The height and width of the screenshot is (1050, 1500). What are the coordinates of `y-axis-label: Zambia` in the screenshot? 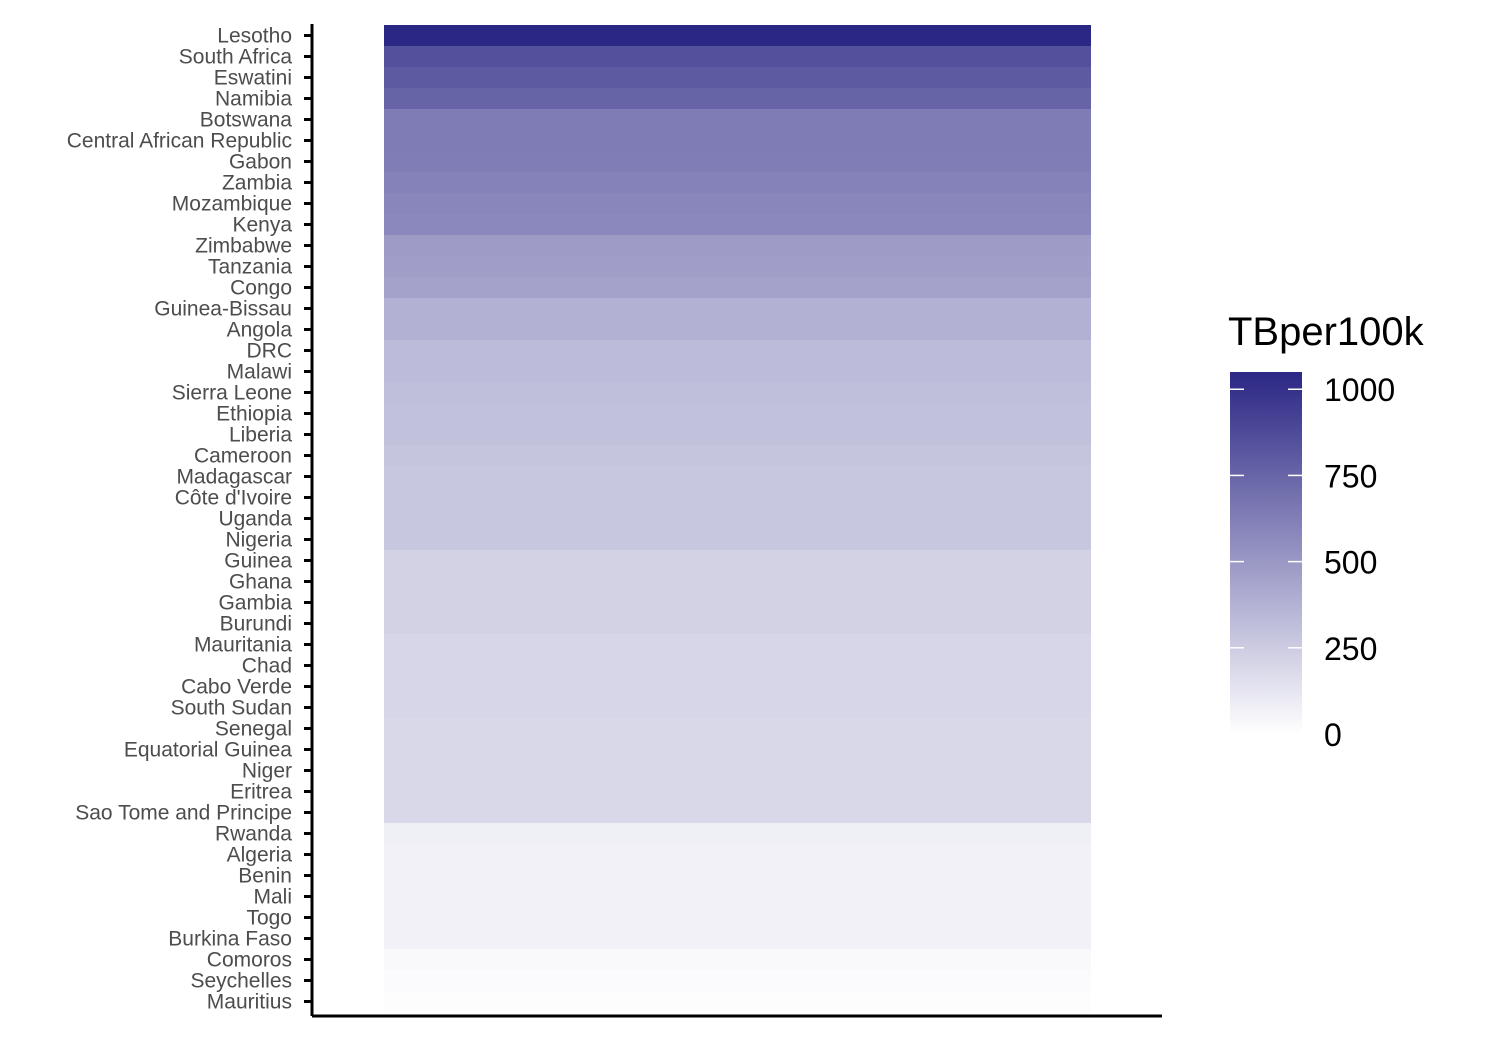 It's located at (257, 183).